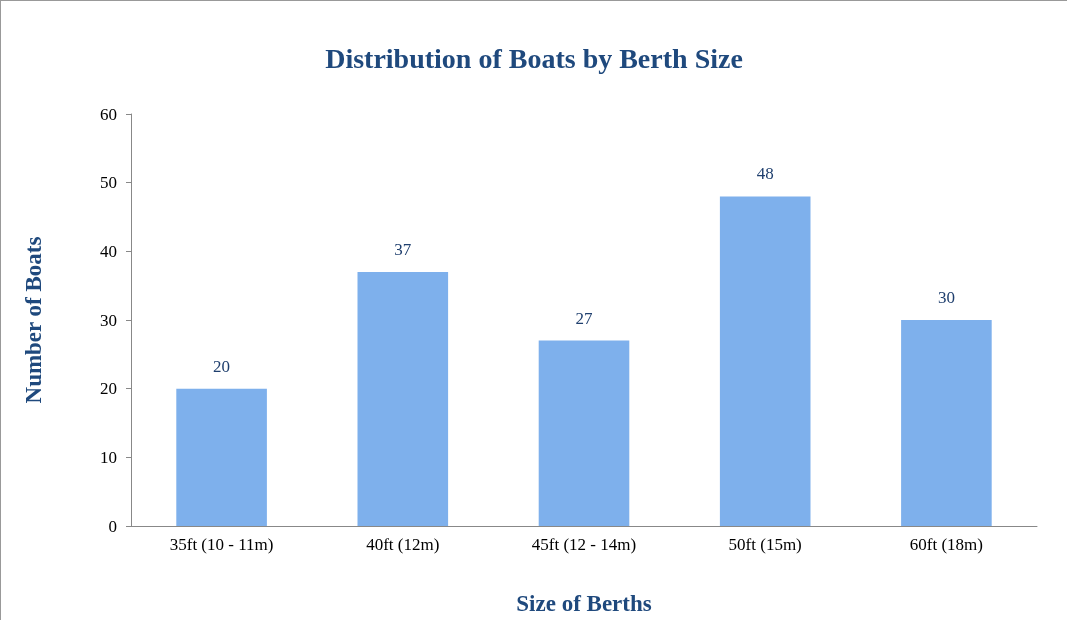  What do you see at coordinates (108, 114) in the screenshot?
I see `y-tick-label: 60` at bounding box center [108, 114].